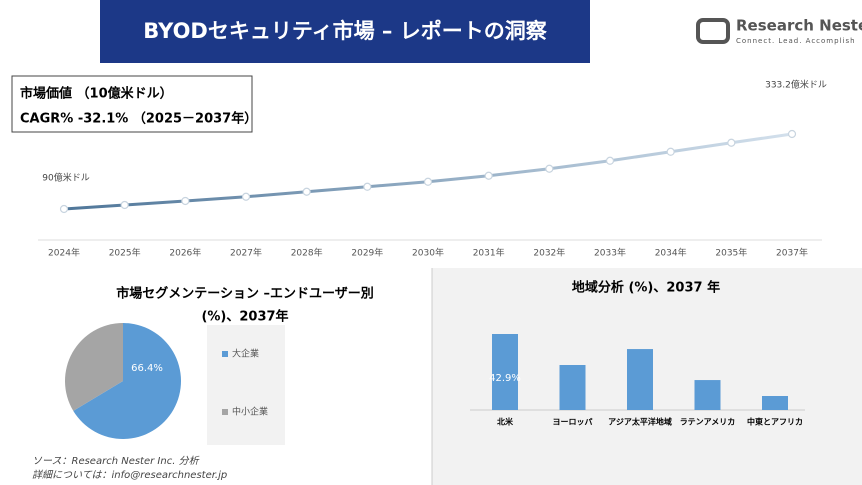  Describe the element at coordinates (125, 253) in the screenshot. I see `x-tick-label: 2025年` at that location.